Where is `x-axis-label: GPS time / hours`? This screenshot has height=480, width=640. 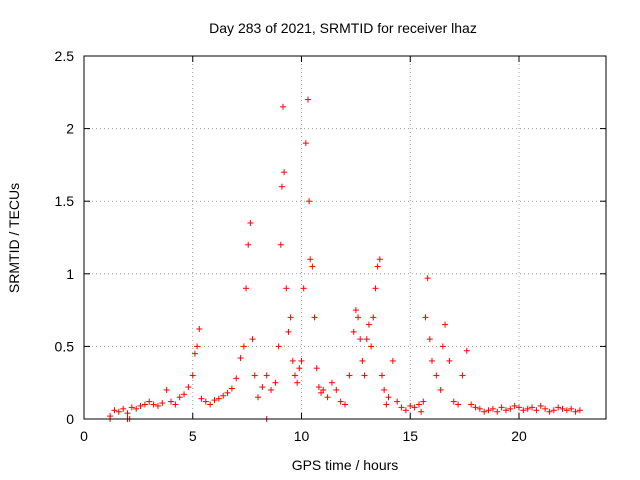
x-axis-label: GPS time / hours is located at coordinates (345, 465).